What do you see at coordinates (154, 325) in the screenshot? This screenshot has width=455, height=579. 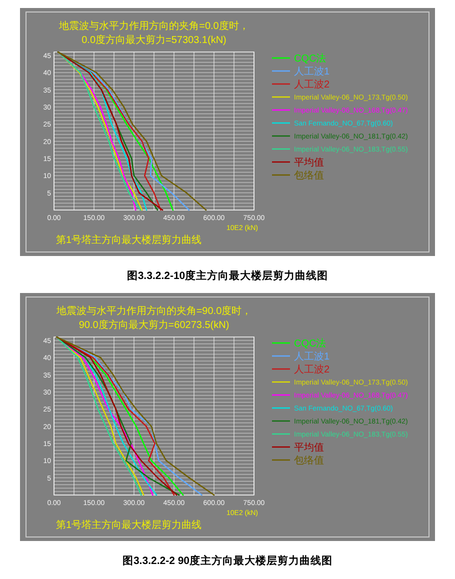 I see `subtitle: 90.0度方向最大剪力=60273.5(kN)` at bounding box center [154, 325].